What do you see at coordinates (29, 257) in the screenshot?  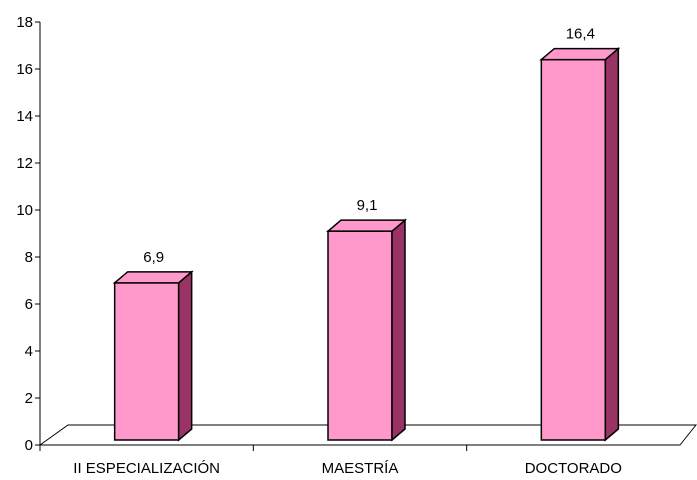 I see `y-tick-label: 8` at bounding box center [29, 257].